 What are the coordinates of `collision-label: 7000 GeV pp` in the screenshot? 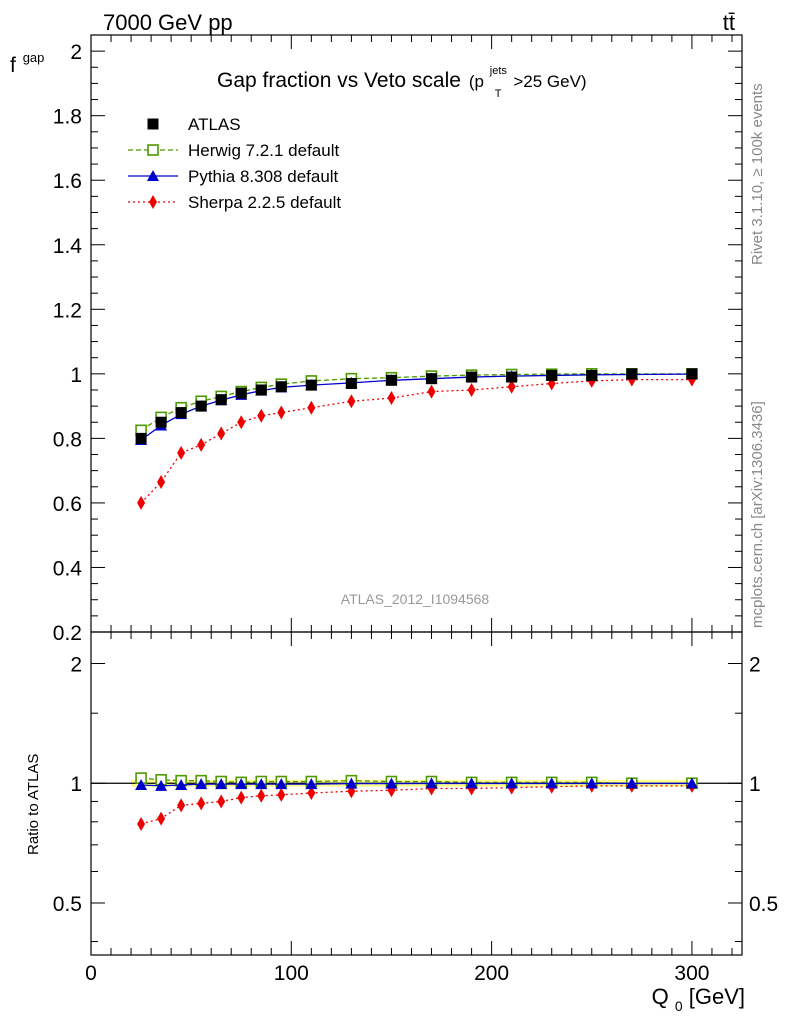 It's located at (168, 22).